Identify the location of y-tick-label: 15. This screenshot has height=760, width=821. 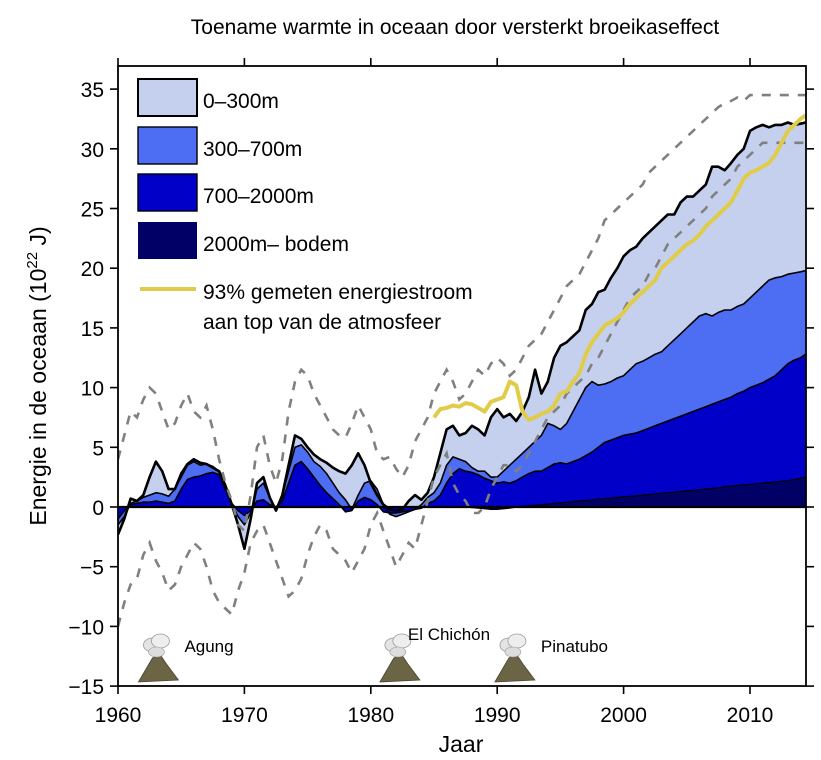
(92, 329).